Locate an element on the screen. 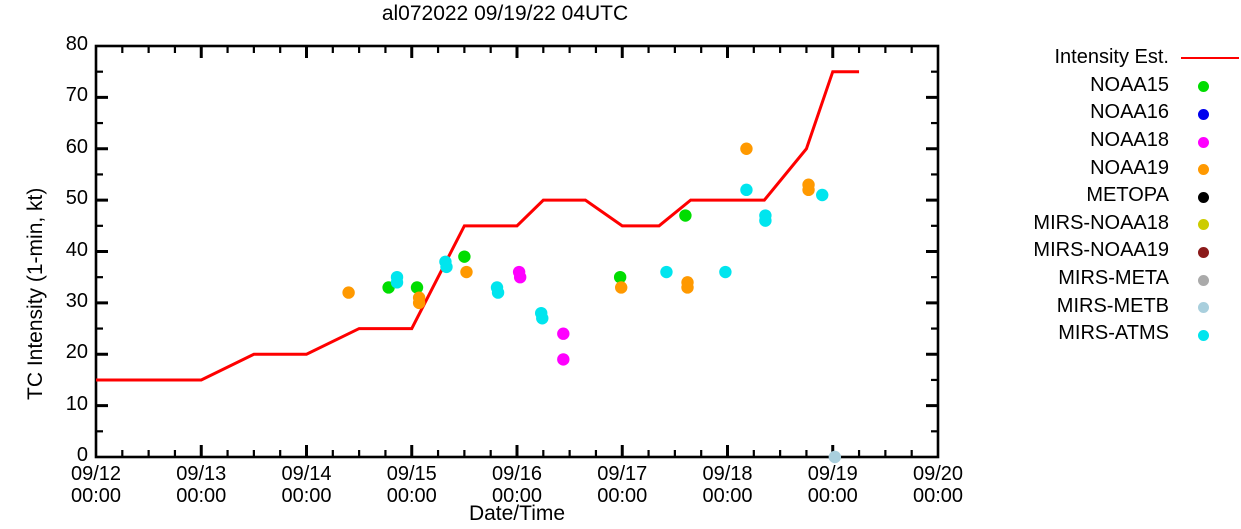  y-axis-tick-label: 70 is located at coordinates (76, 95).